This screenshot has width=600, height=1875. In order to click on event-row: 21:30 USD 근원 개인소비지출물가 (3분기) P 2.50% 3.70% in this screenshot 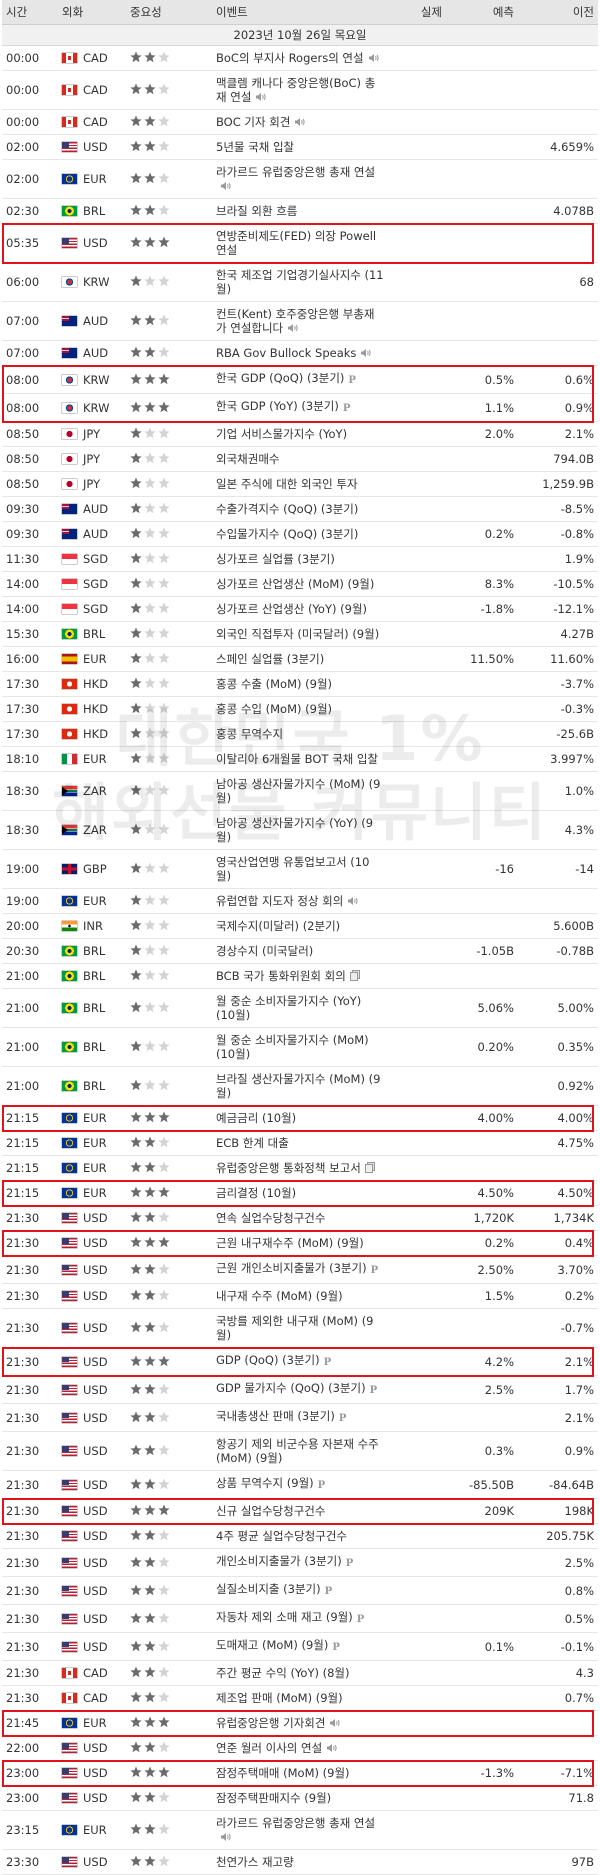, I will do `click(300, 1269)`.